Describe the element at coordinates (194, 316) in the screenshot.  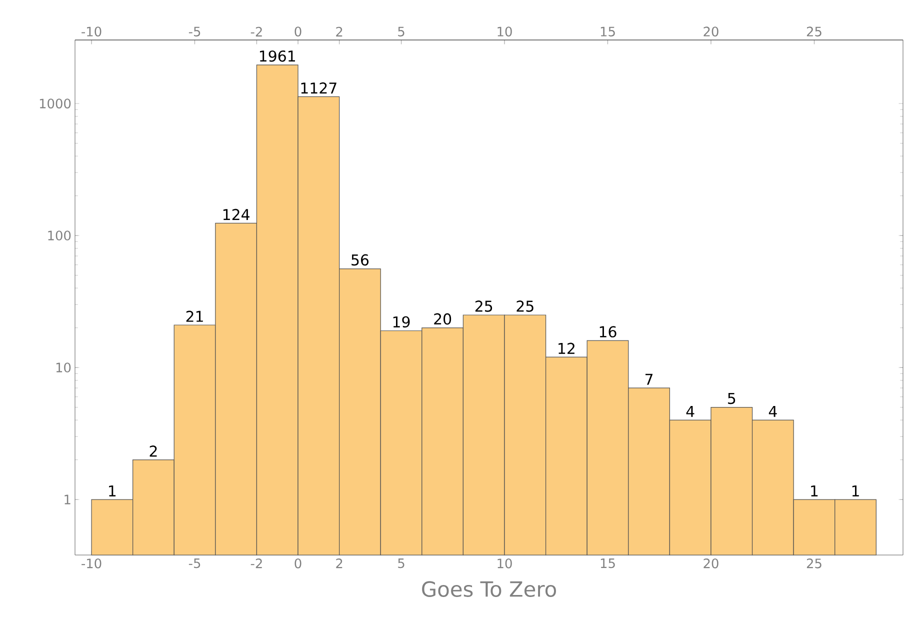
I see `data-label: 21` at that location.